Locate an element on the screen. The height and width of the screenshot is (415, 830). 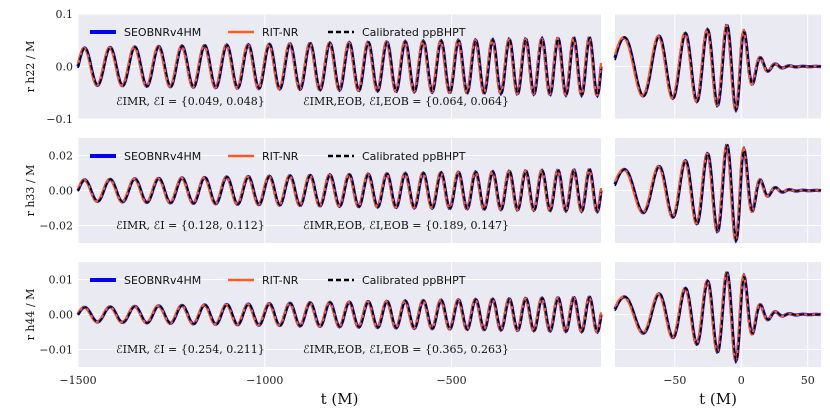
x-axis-label-right: t (M) is located at coordinates (718, 399).